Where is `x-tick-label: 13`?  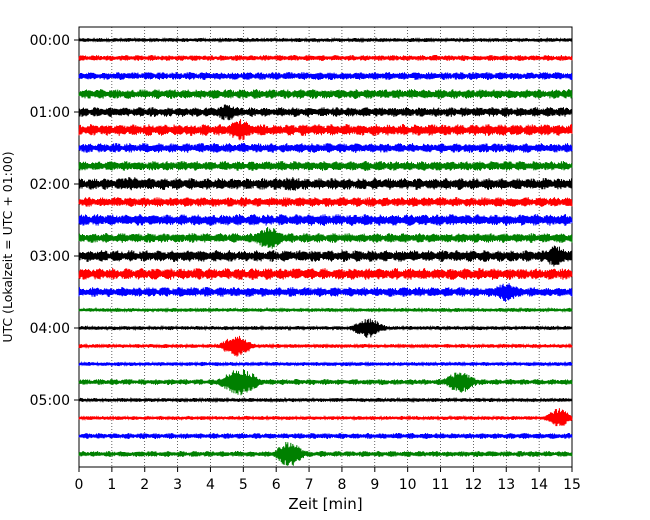 x-tick-label: 13 is located at coordinates (506, 485).